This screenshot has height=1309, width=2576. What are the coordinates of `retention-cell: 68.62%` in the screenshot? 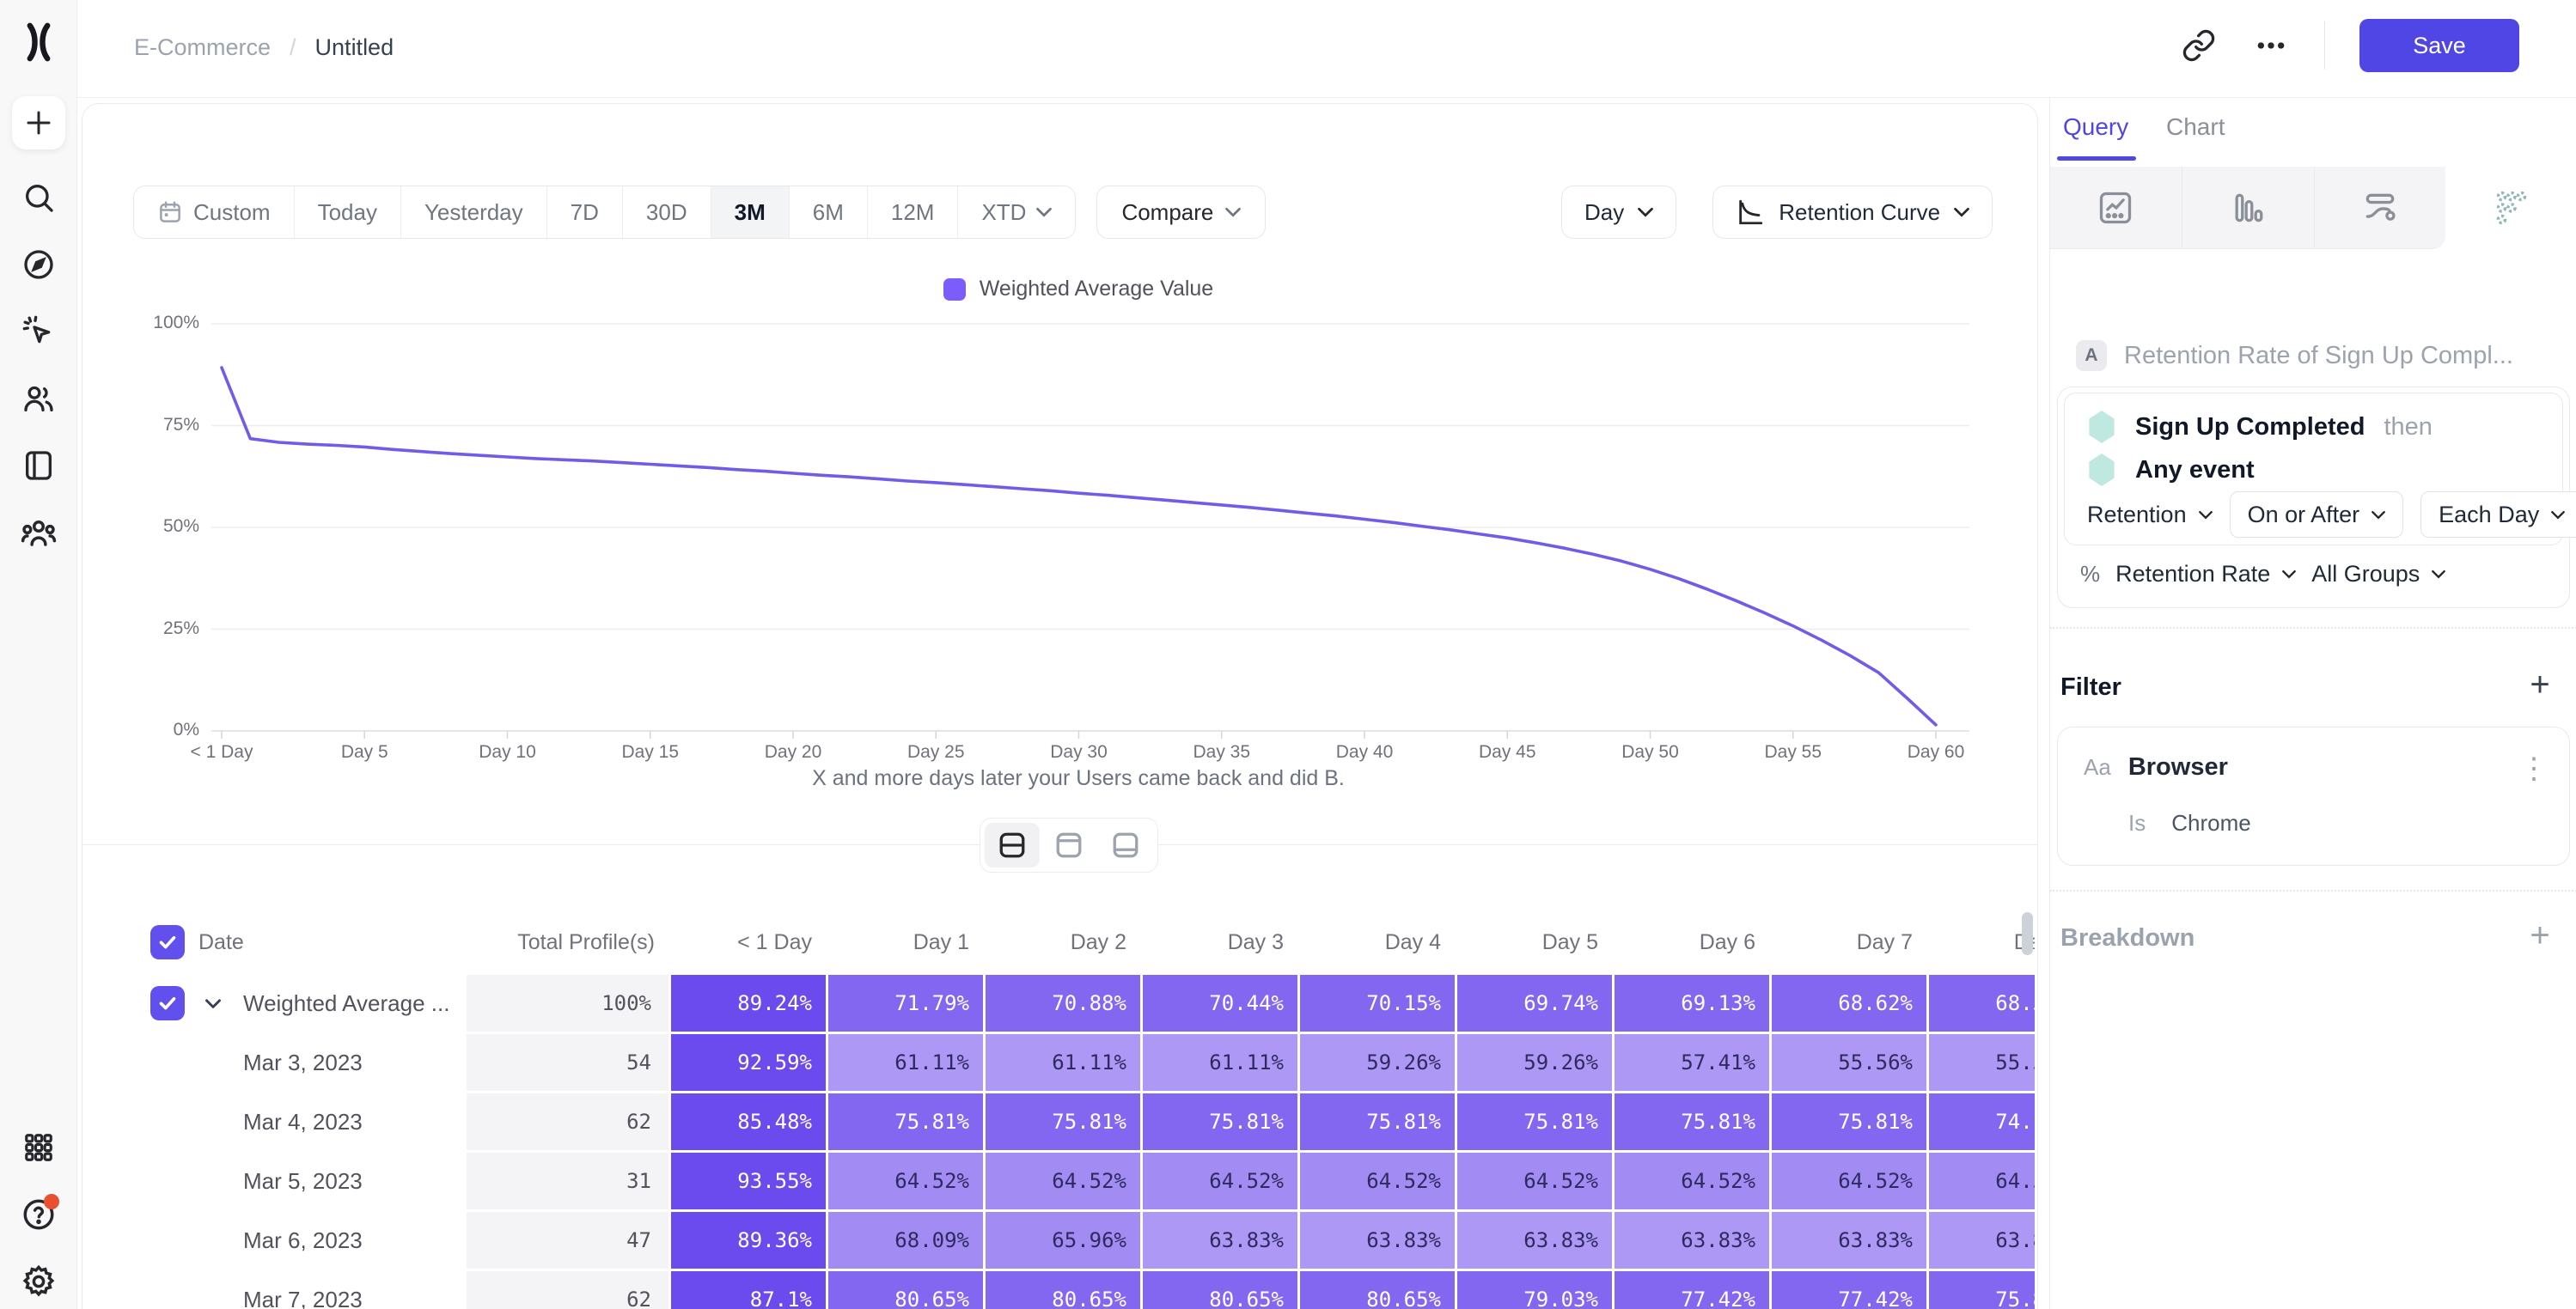 It's located at (1849, 1003).